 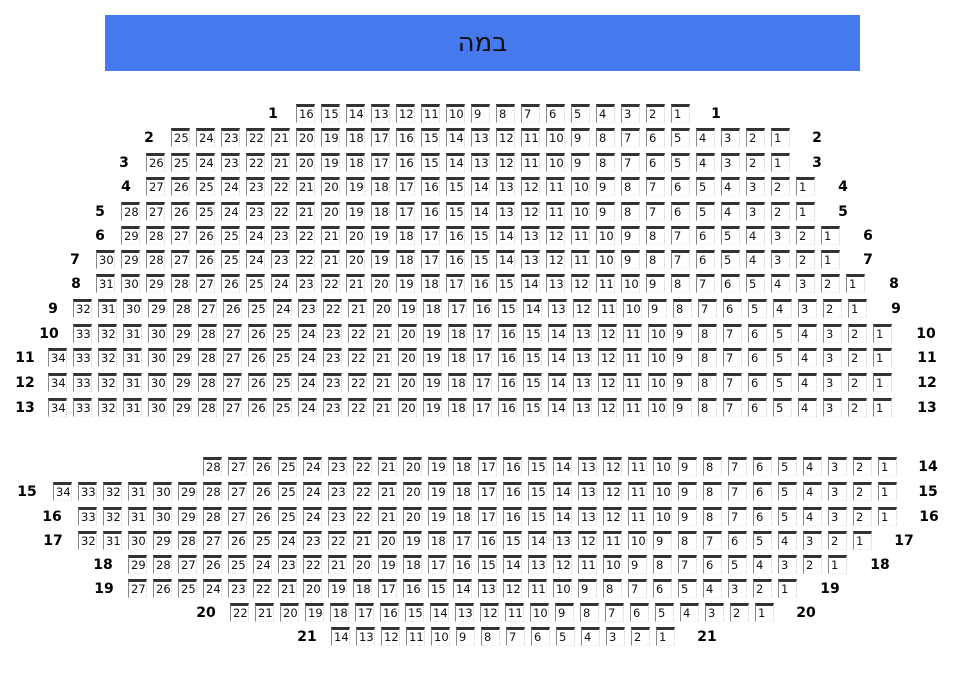 What do you see at coordinates (330, 283) in the screenshot?
I see `seat: 22` at bounding box center [330, 283].